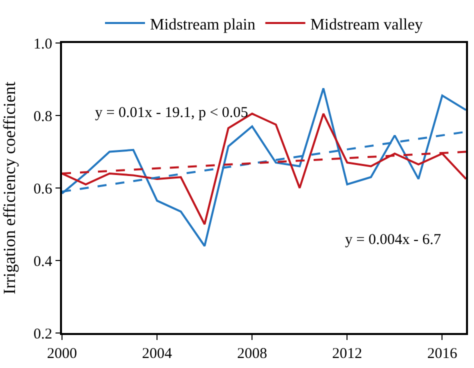  Describe the element at coordinates (157, 354) in the screenshot. I see `x-tick-label: 2004` at that location.